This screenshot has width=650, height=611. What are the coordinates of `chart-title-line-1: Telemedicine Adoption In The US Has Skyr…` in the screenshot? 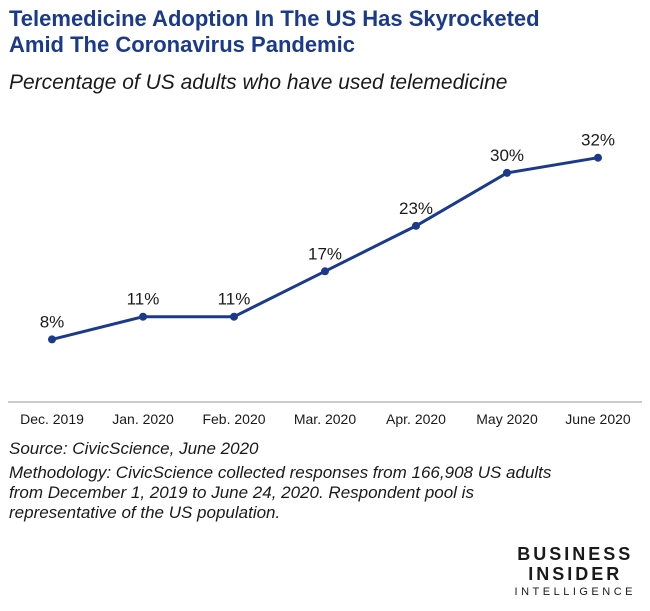 It's located at (274, 18).